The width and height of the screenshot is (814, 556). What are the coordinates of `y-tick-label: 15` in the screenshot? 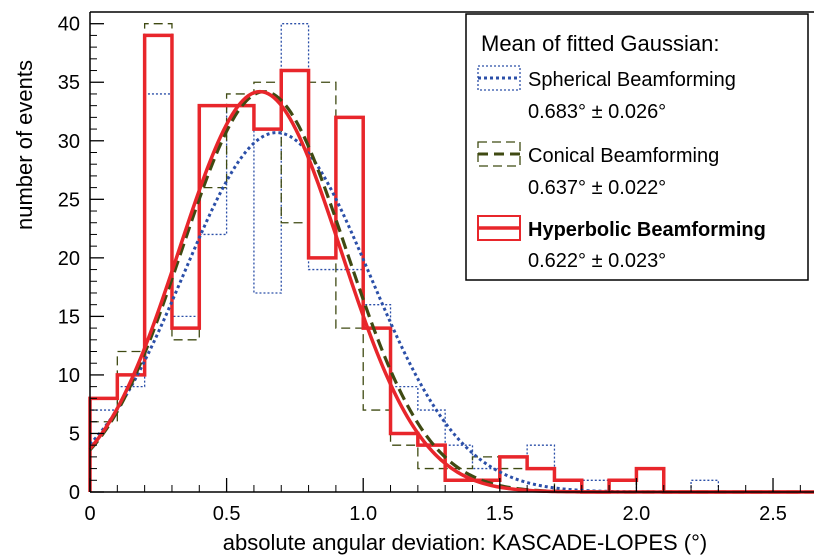 It's located at (69, 317).